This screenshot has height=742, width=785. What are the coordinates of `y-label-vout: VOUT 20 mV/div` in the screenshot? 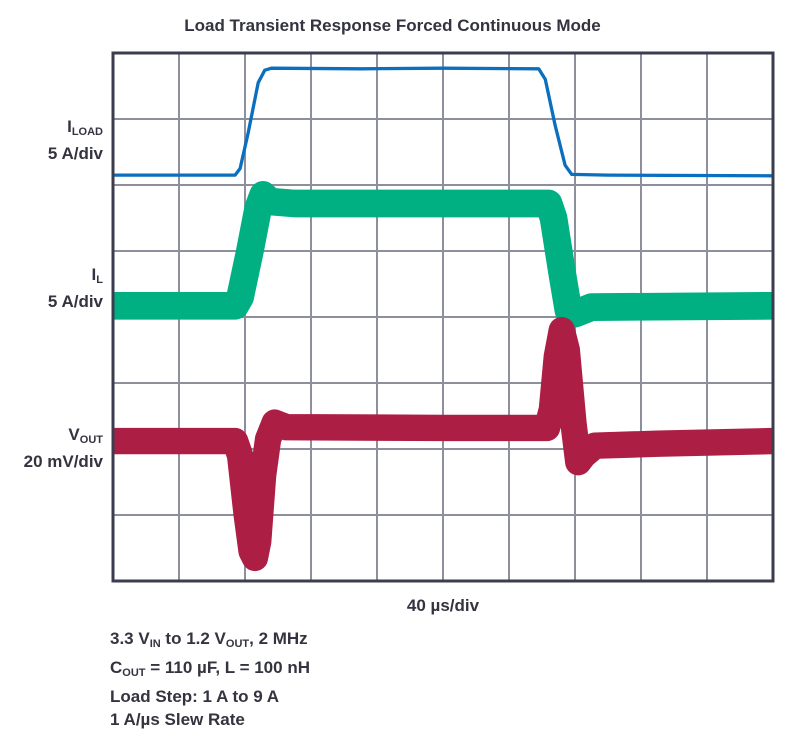 It's located at (63, 448).